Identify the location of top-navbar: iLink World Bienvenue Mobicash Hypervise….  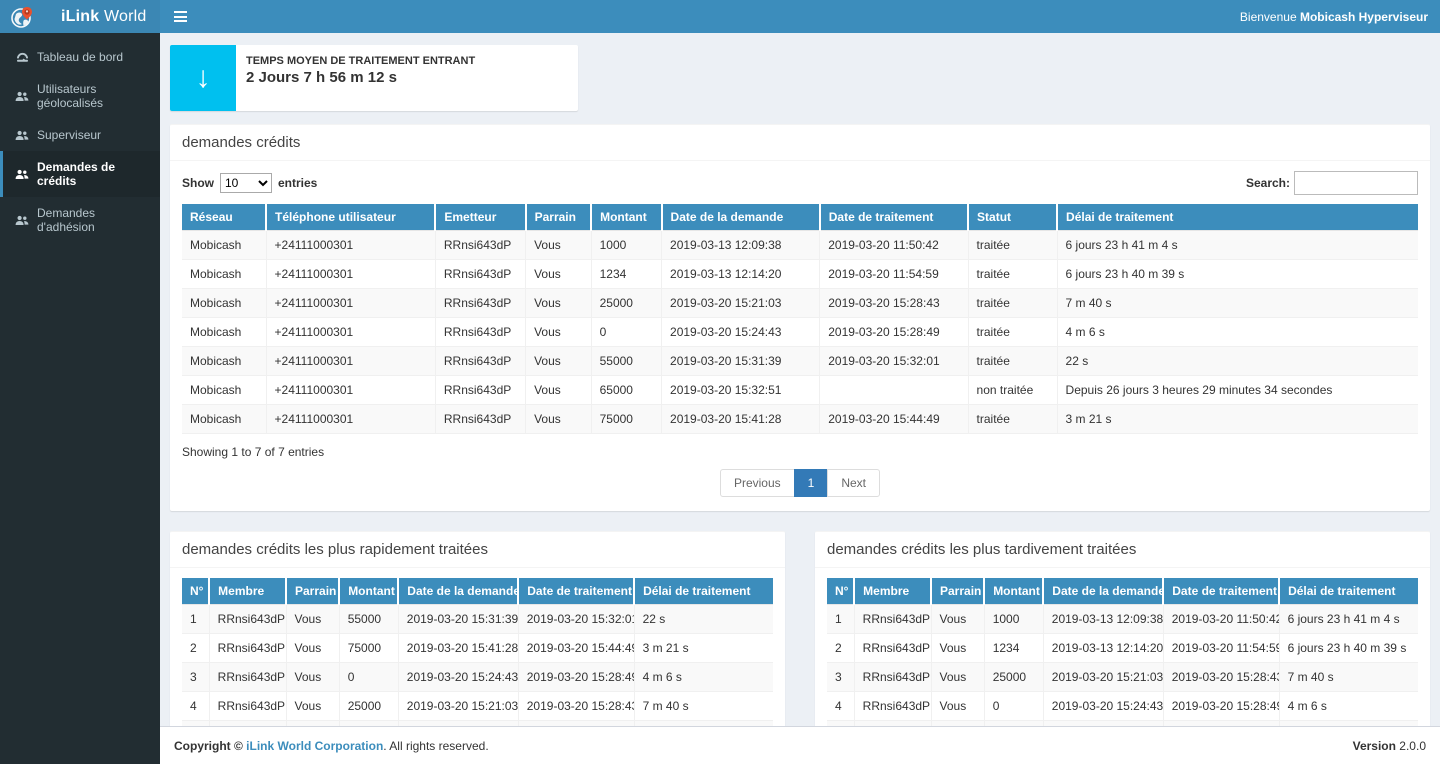
(720, 16).